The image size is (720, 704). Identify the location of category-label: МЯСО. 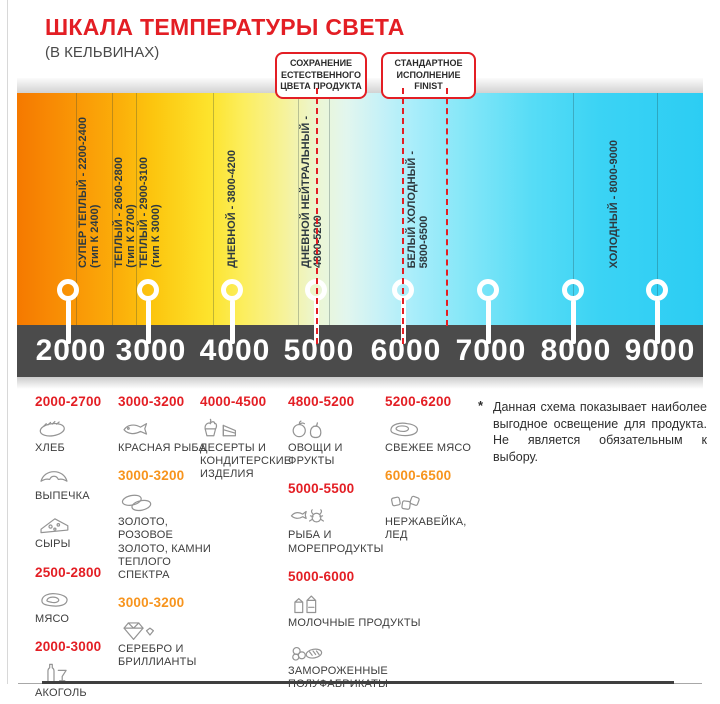
(52, 618).